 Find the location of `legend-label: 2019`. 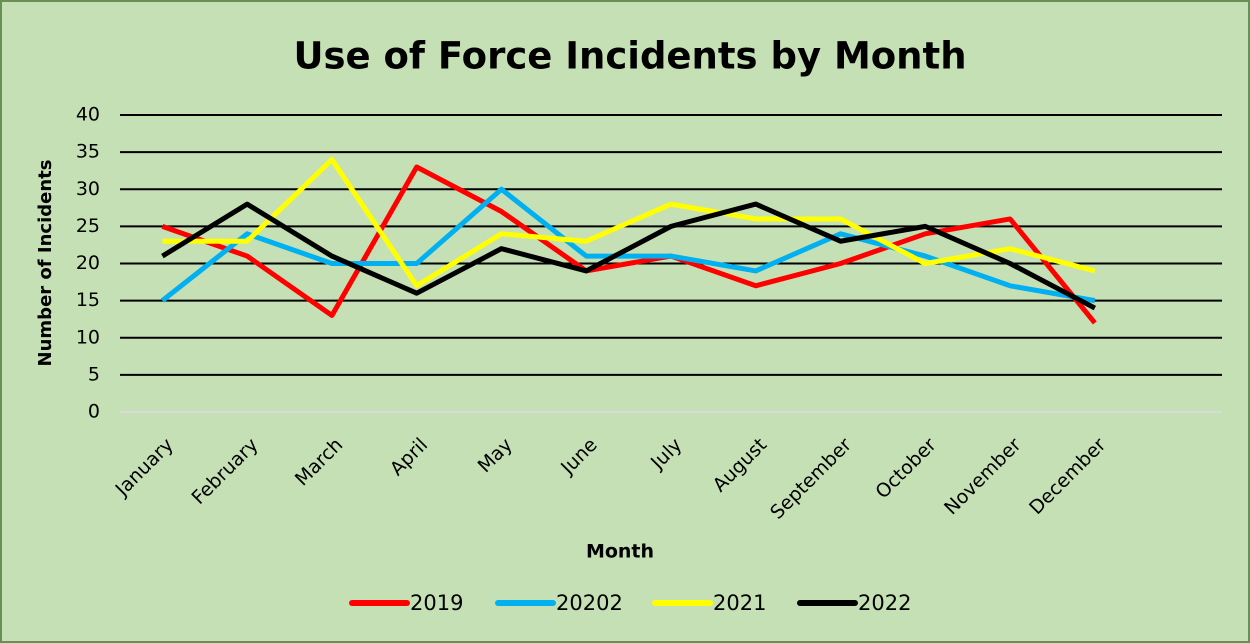

legend-label: 2019 is located at coordinates (436, 603).